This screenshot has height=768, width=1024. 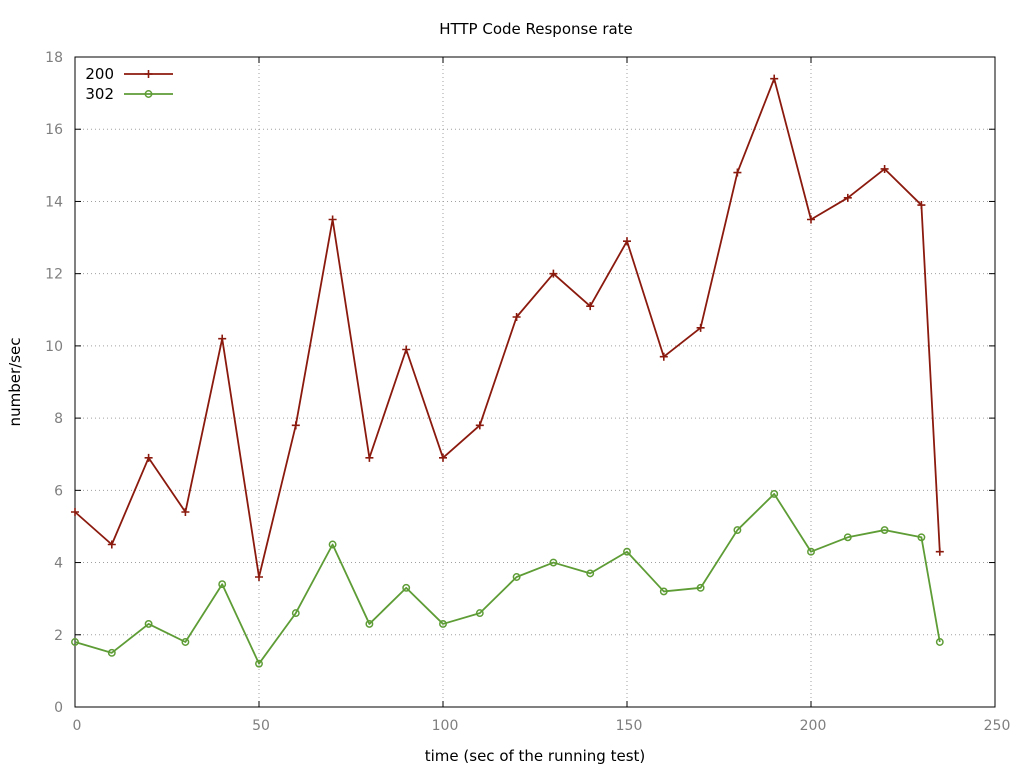 I want to click on x-tick-label: 250, so click(x=997, y=726).